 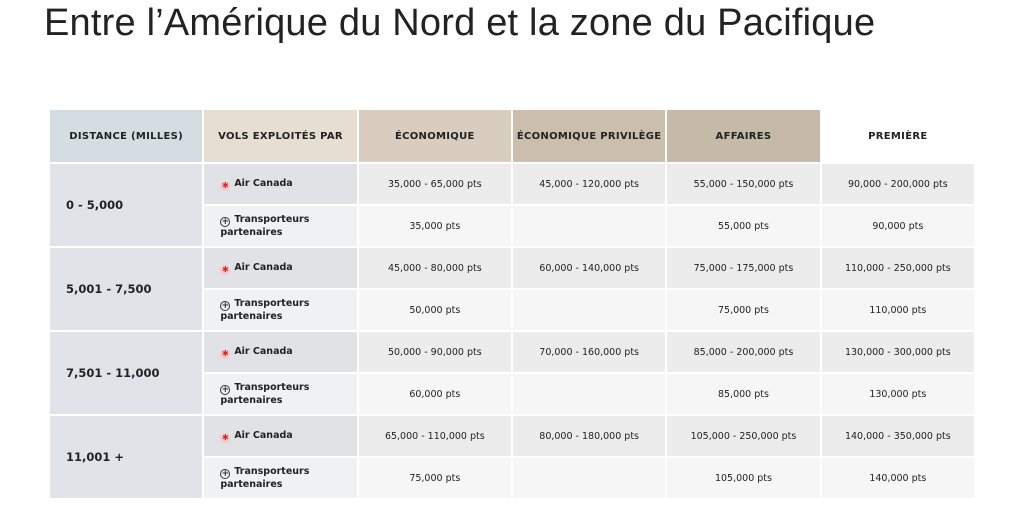 I want to click on distance-cell: 5,001 - 7,500, so click(x=126, y=289).